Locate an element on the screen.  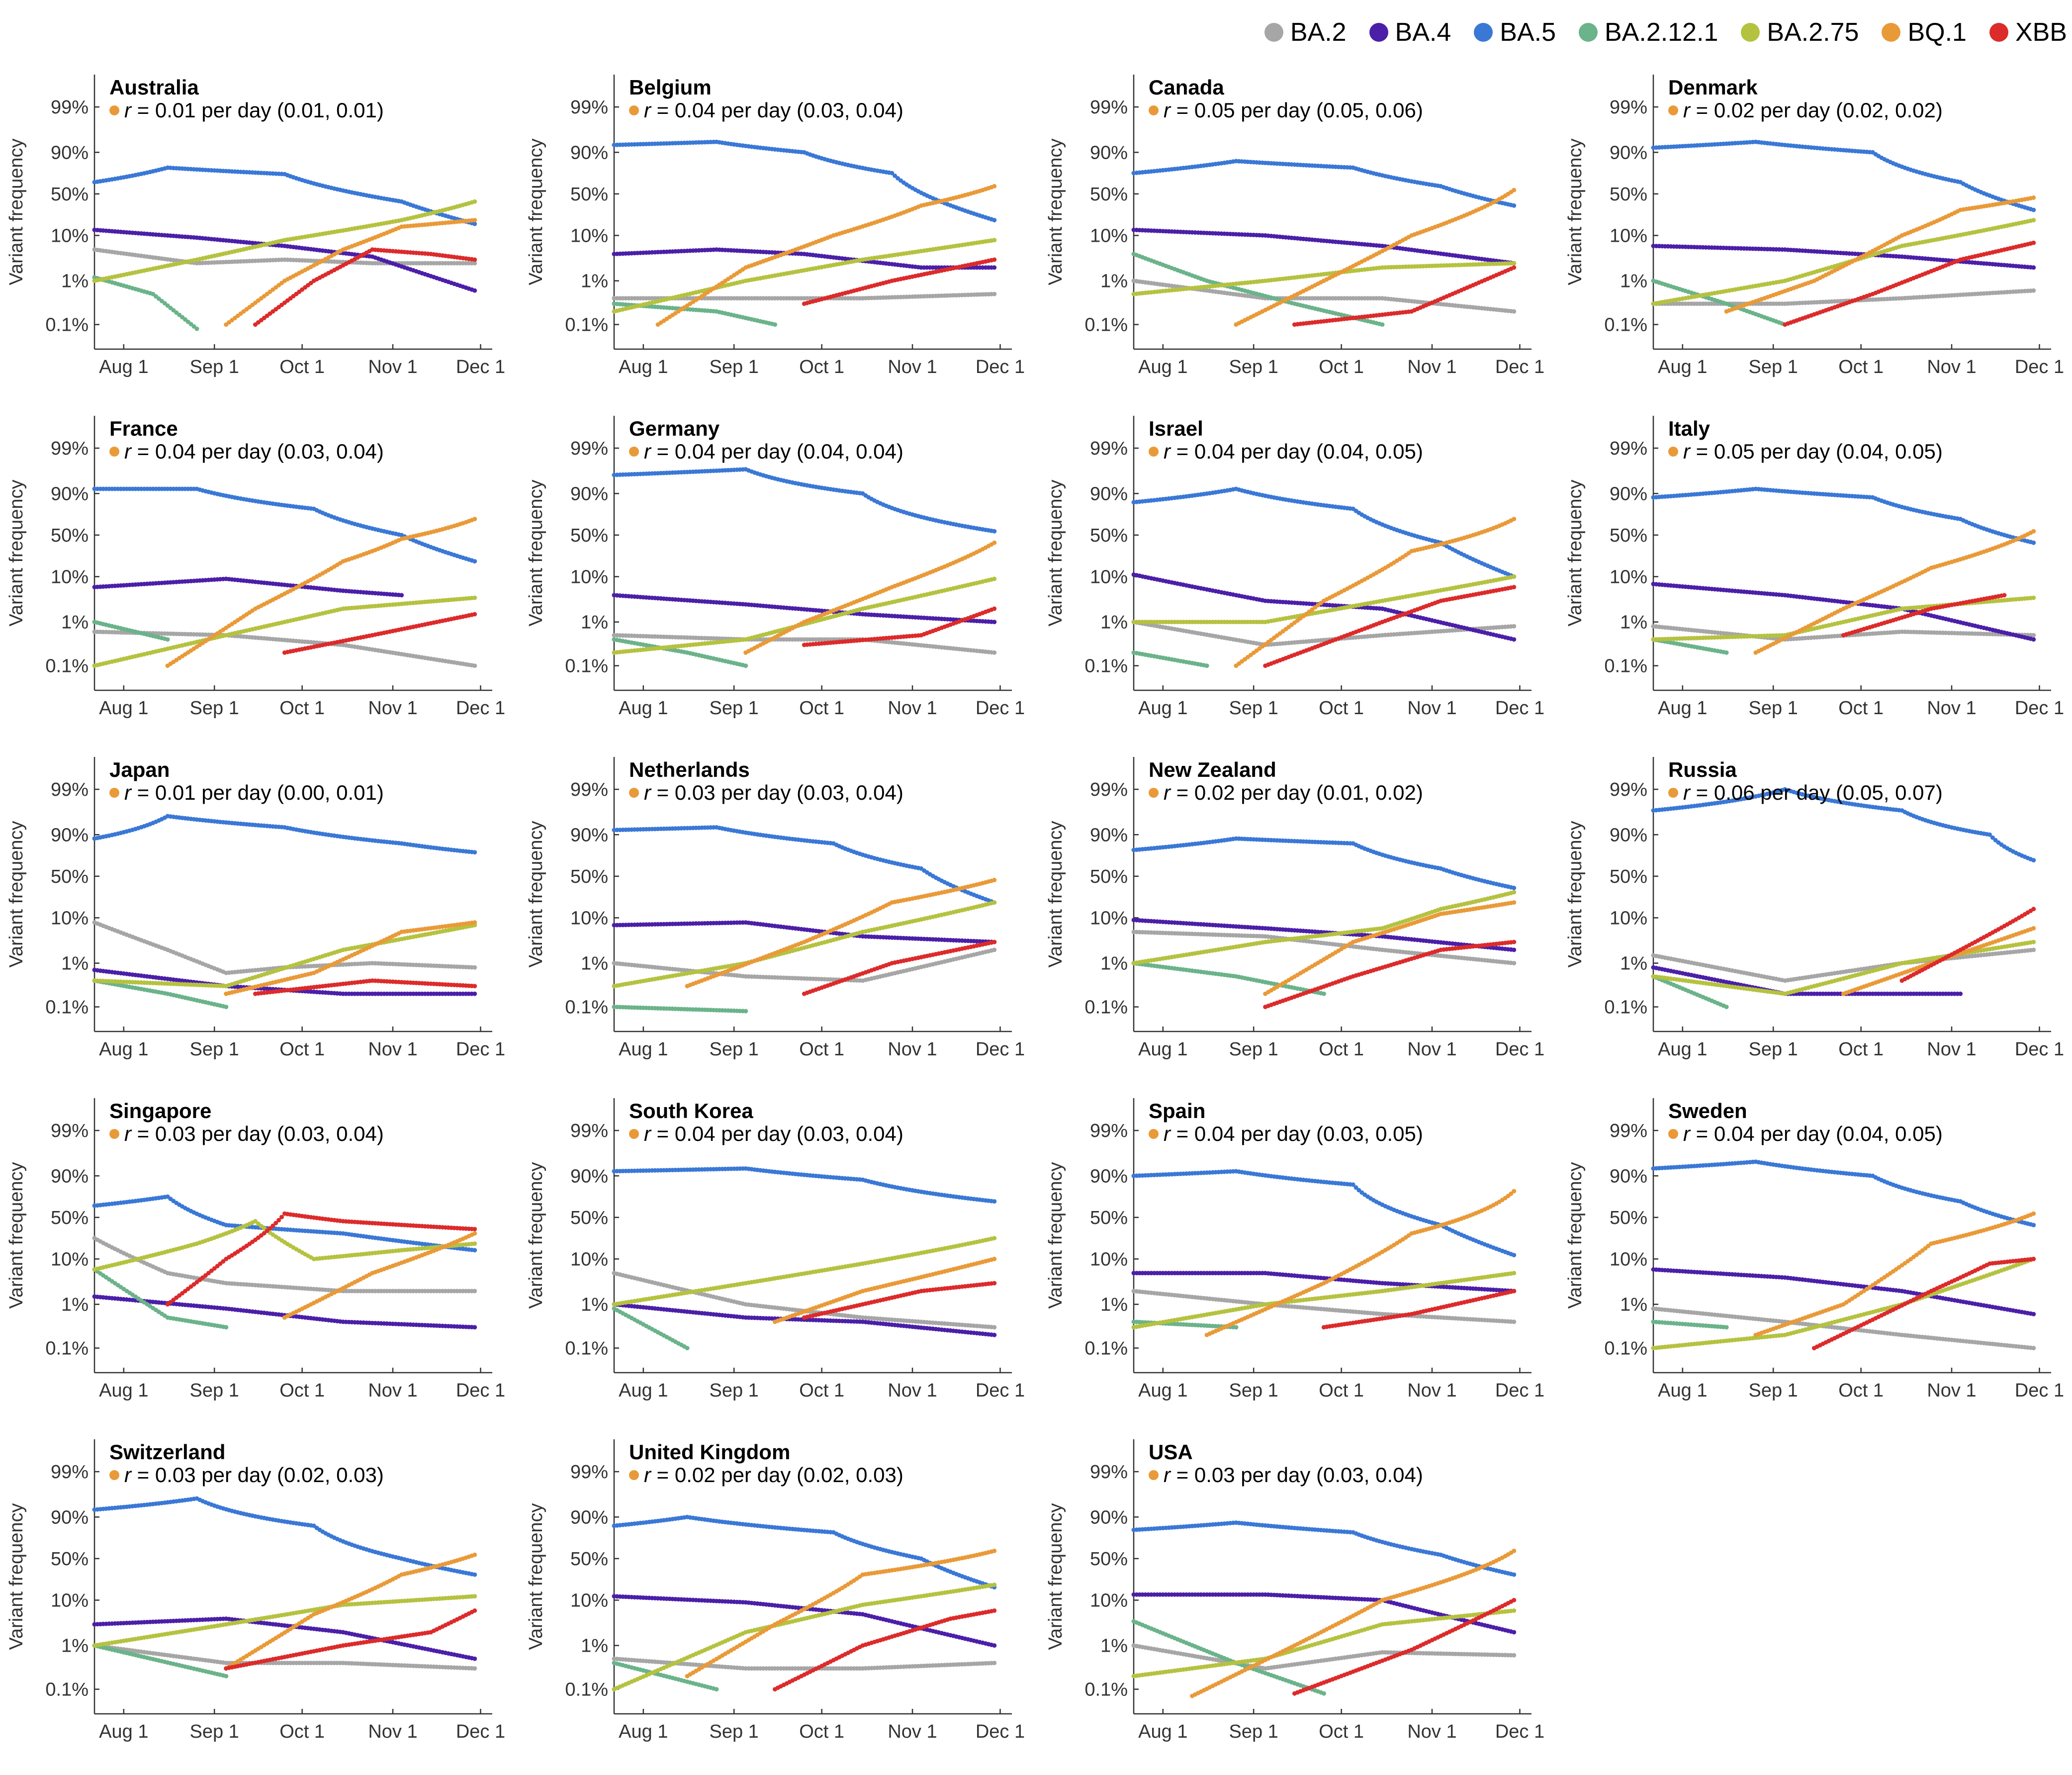
panel-title: France is located at coordinates (143, 428).